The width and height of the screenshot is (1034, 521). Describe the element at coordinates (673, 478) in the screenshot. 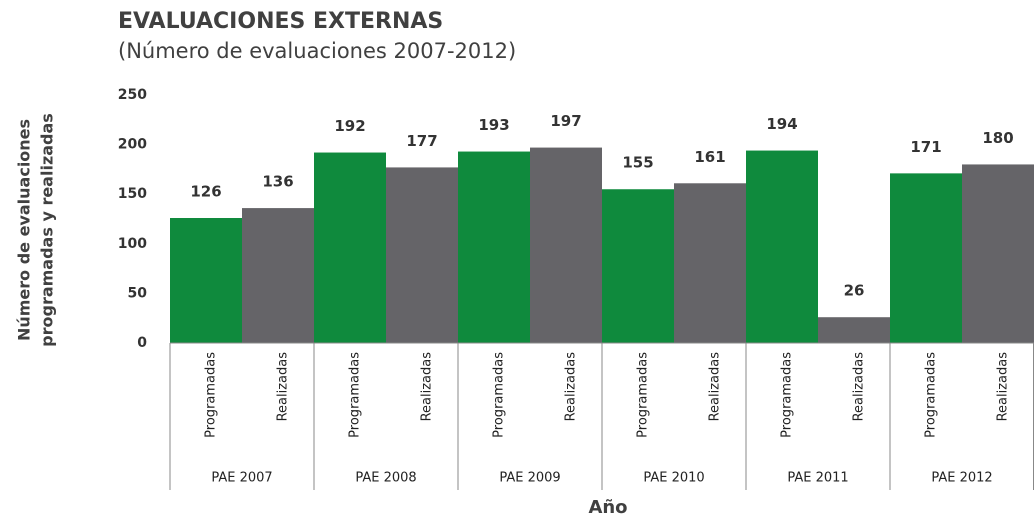

I see `x-tick-label: PAE 2010` at that location.